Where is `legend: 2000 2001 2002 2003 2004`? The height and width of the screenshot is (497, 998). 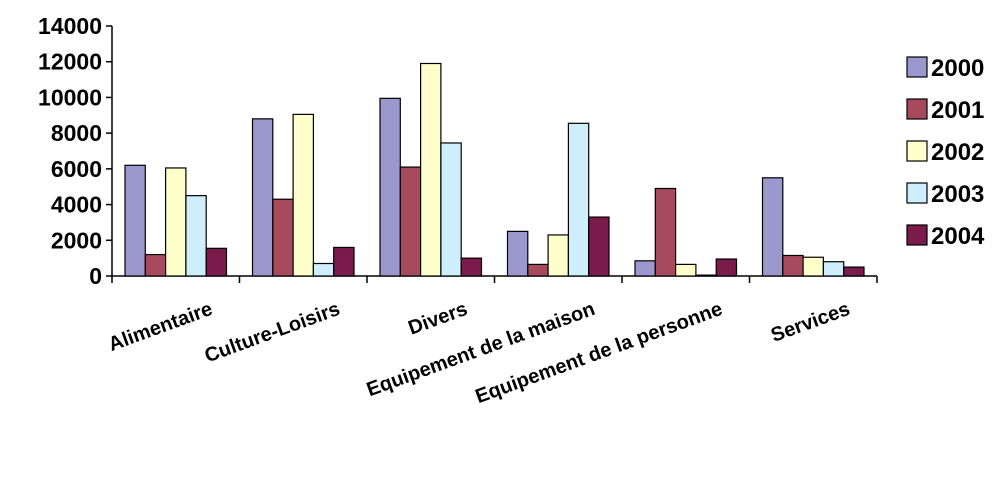
legend: 2000 2001 2002 2003 2004 is located at coordinates (945, 152).